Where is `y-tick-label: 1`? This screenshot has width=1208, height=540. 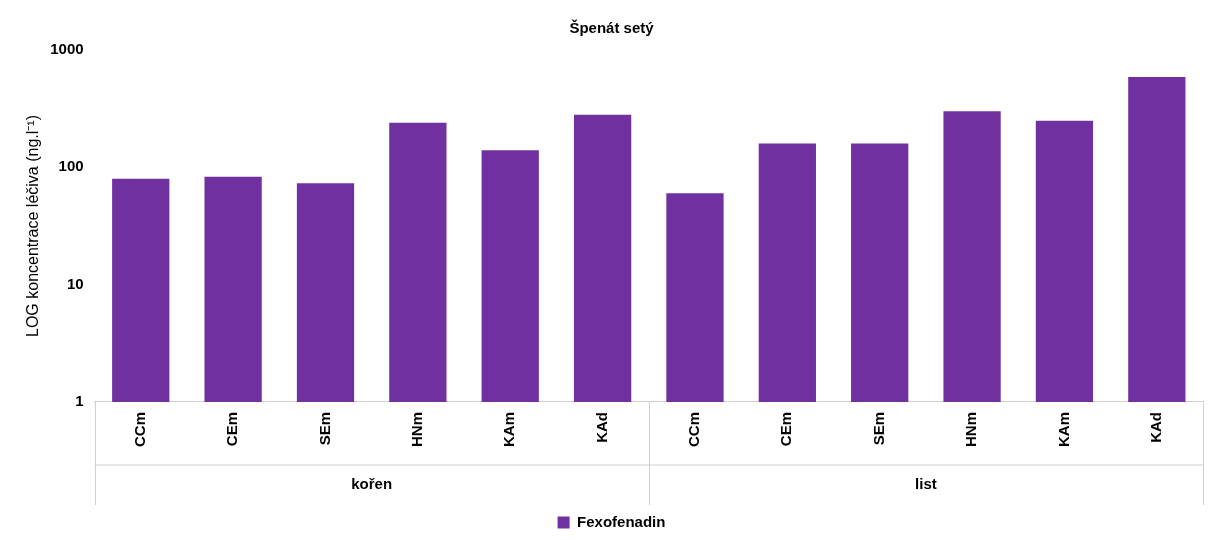 y-tick-label: 1 is located at coordinates (79, 401).